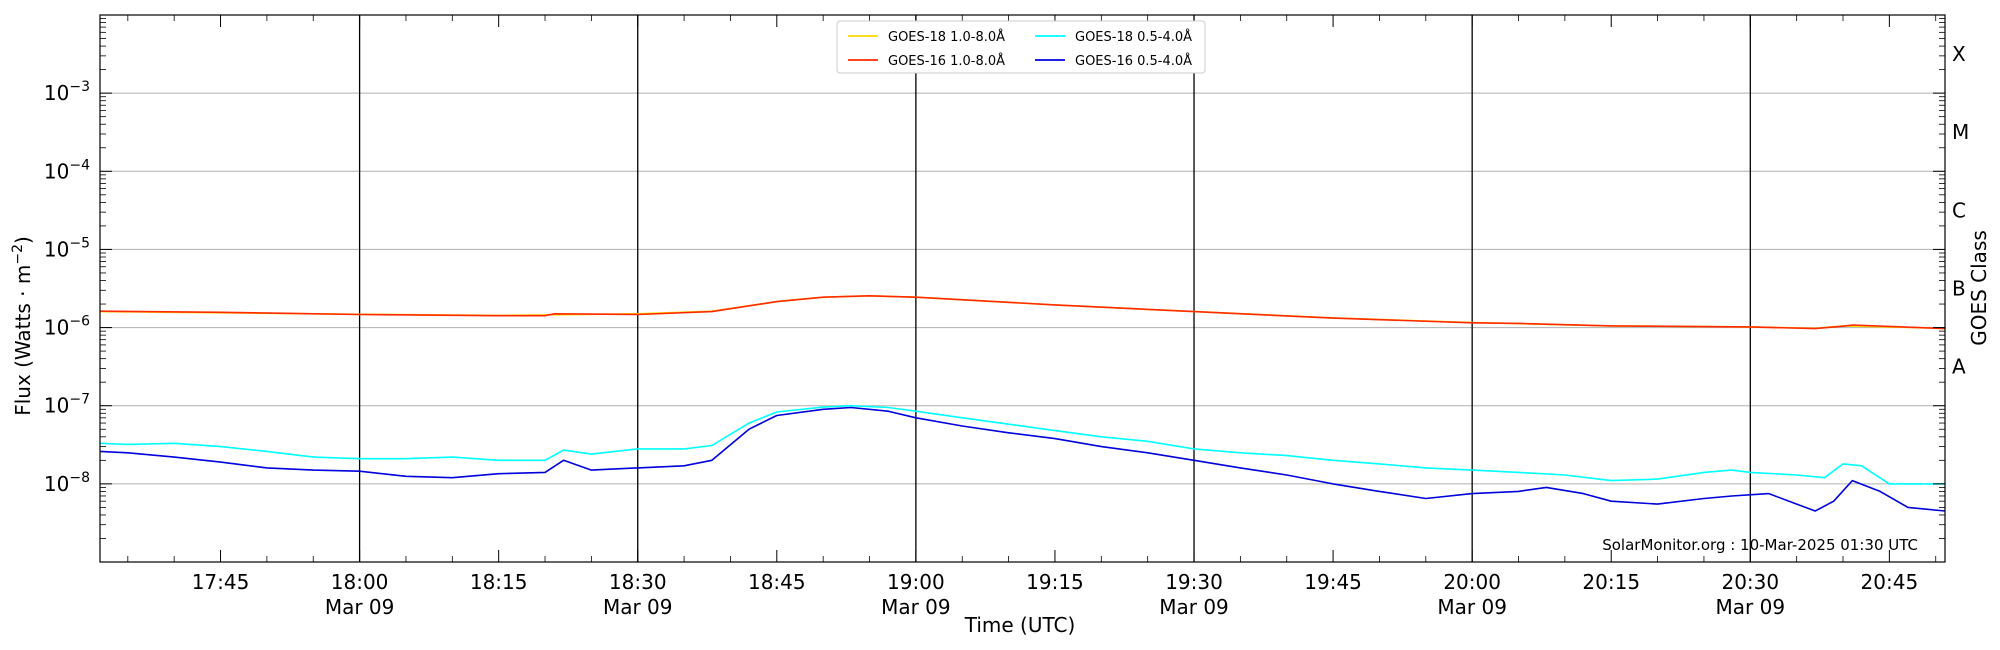 Image resolution: width=2000 pixels, height=650 pixels. Describe the element at coordinates (1611, 582) in the screenshot. I see `x-tick-label: 20:15` at that location.